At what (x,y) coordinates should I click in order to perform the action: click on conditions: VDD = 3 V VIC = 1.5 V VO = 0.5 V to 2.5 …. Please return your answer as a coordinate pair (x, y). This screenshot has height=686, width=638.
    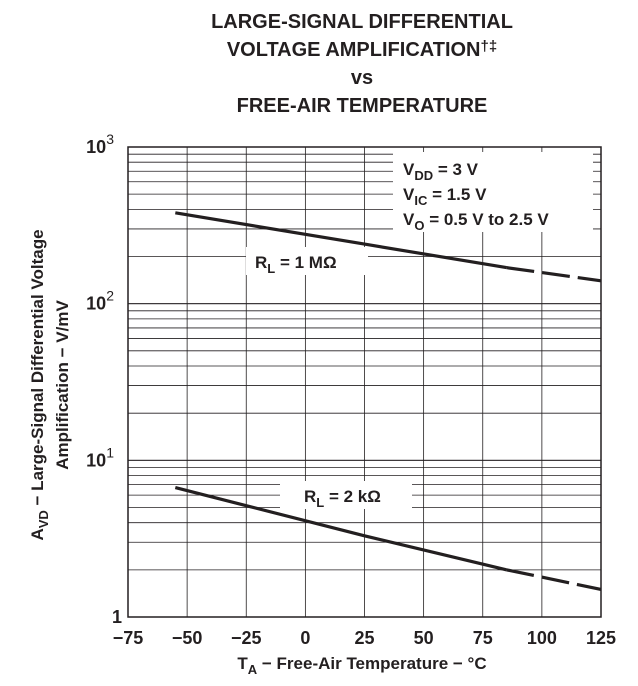
    Looking at the image, I should click on (476, 196).